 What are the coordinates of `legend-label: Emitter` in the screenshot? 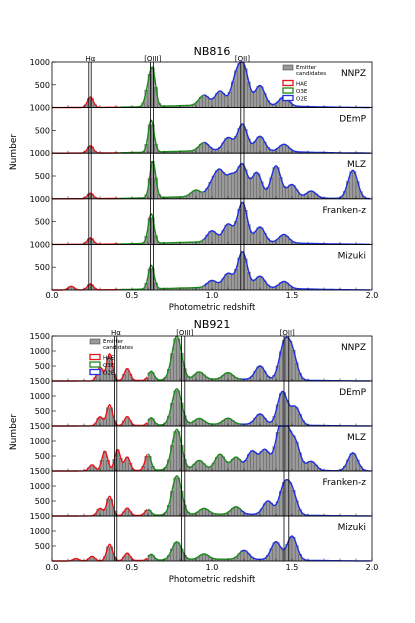 It's located at (113, 342).